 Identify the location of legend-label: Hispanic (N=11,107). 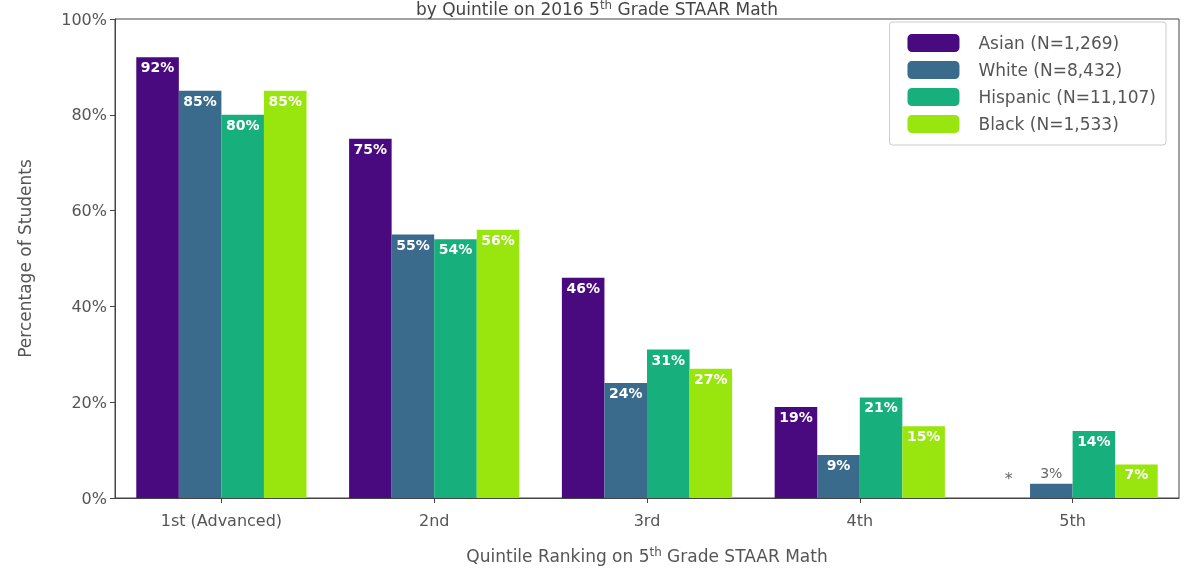
(1067, 97).